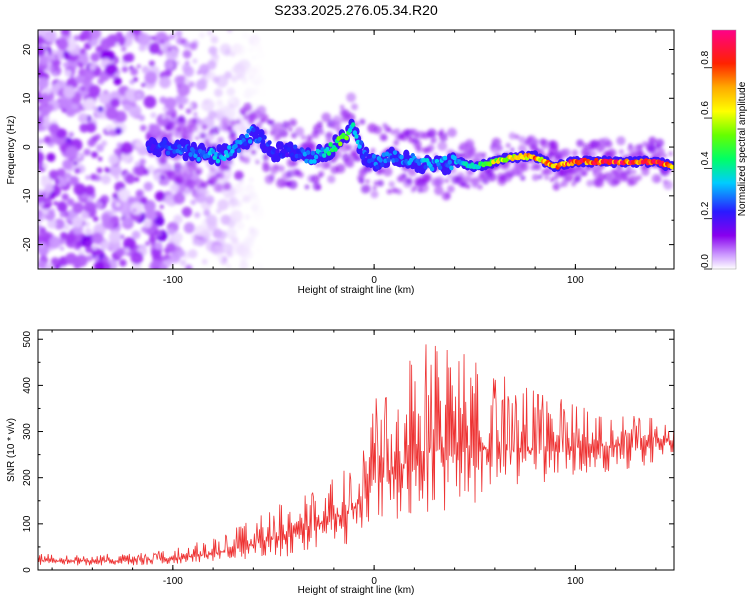  I want to click on spectrogram-ytick-label: 0, so click(27, 147).